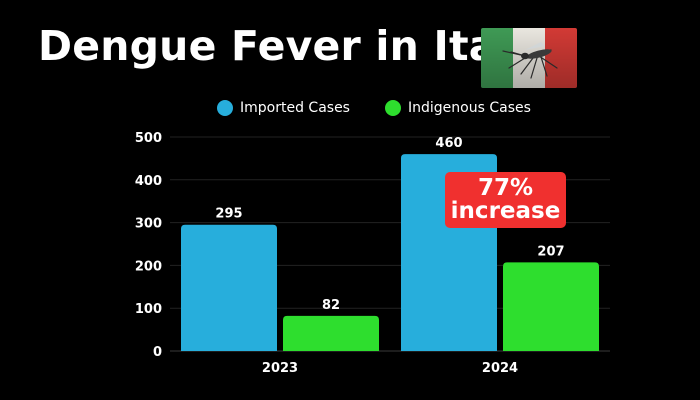 The width and height of the screenshot is (700, 400). I want to click on chart-legend: Imported Cases Indigenous Cases, so click(350, 108).